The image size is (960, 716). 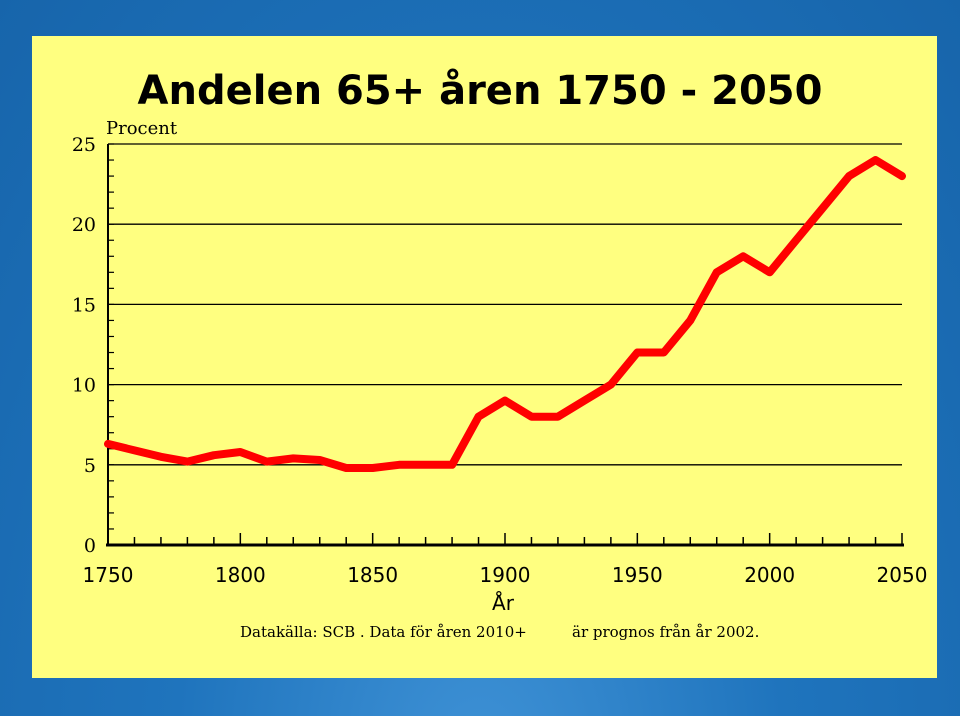 What do you see at coordinates (84, 345) in the screenshot?
I see `y-tick-labels: 0 5 10 15 20 25` at bounding box center [84, 345].